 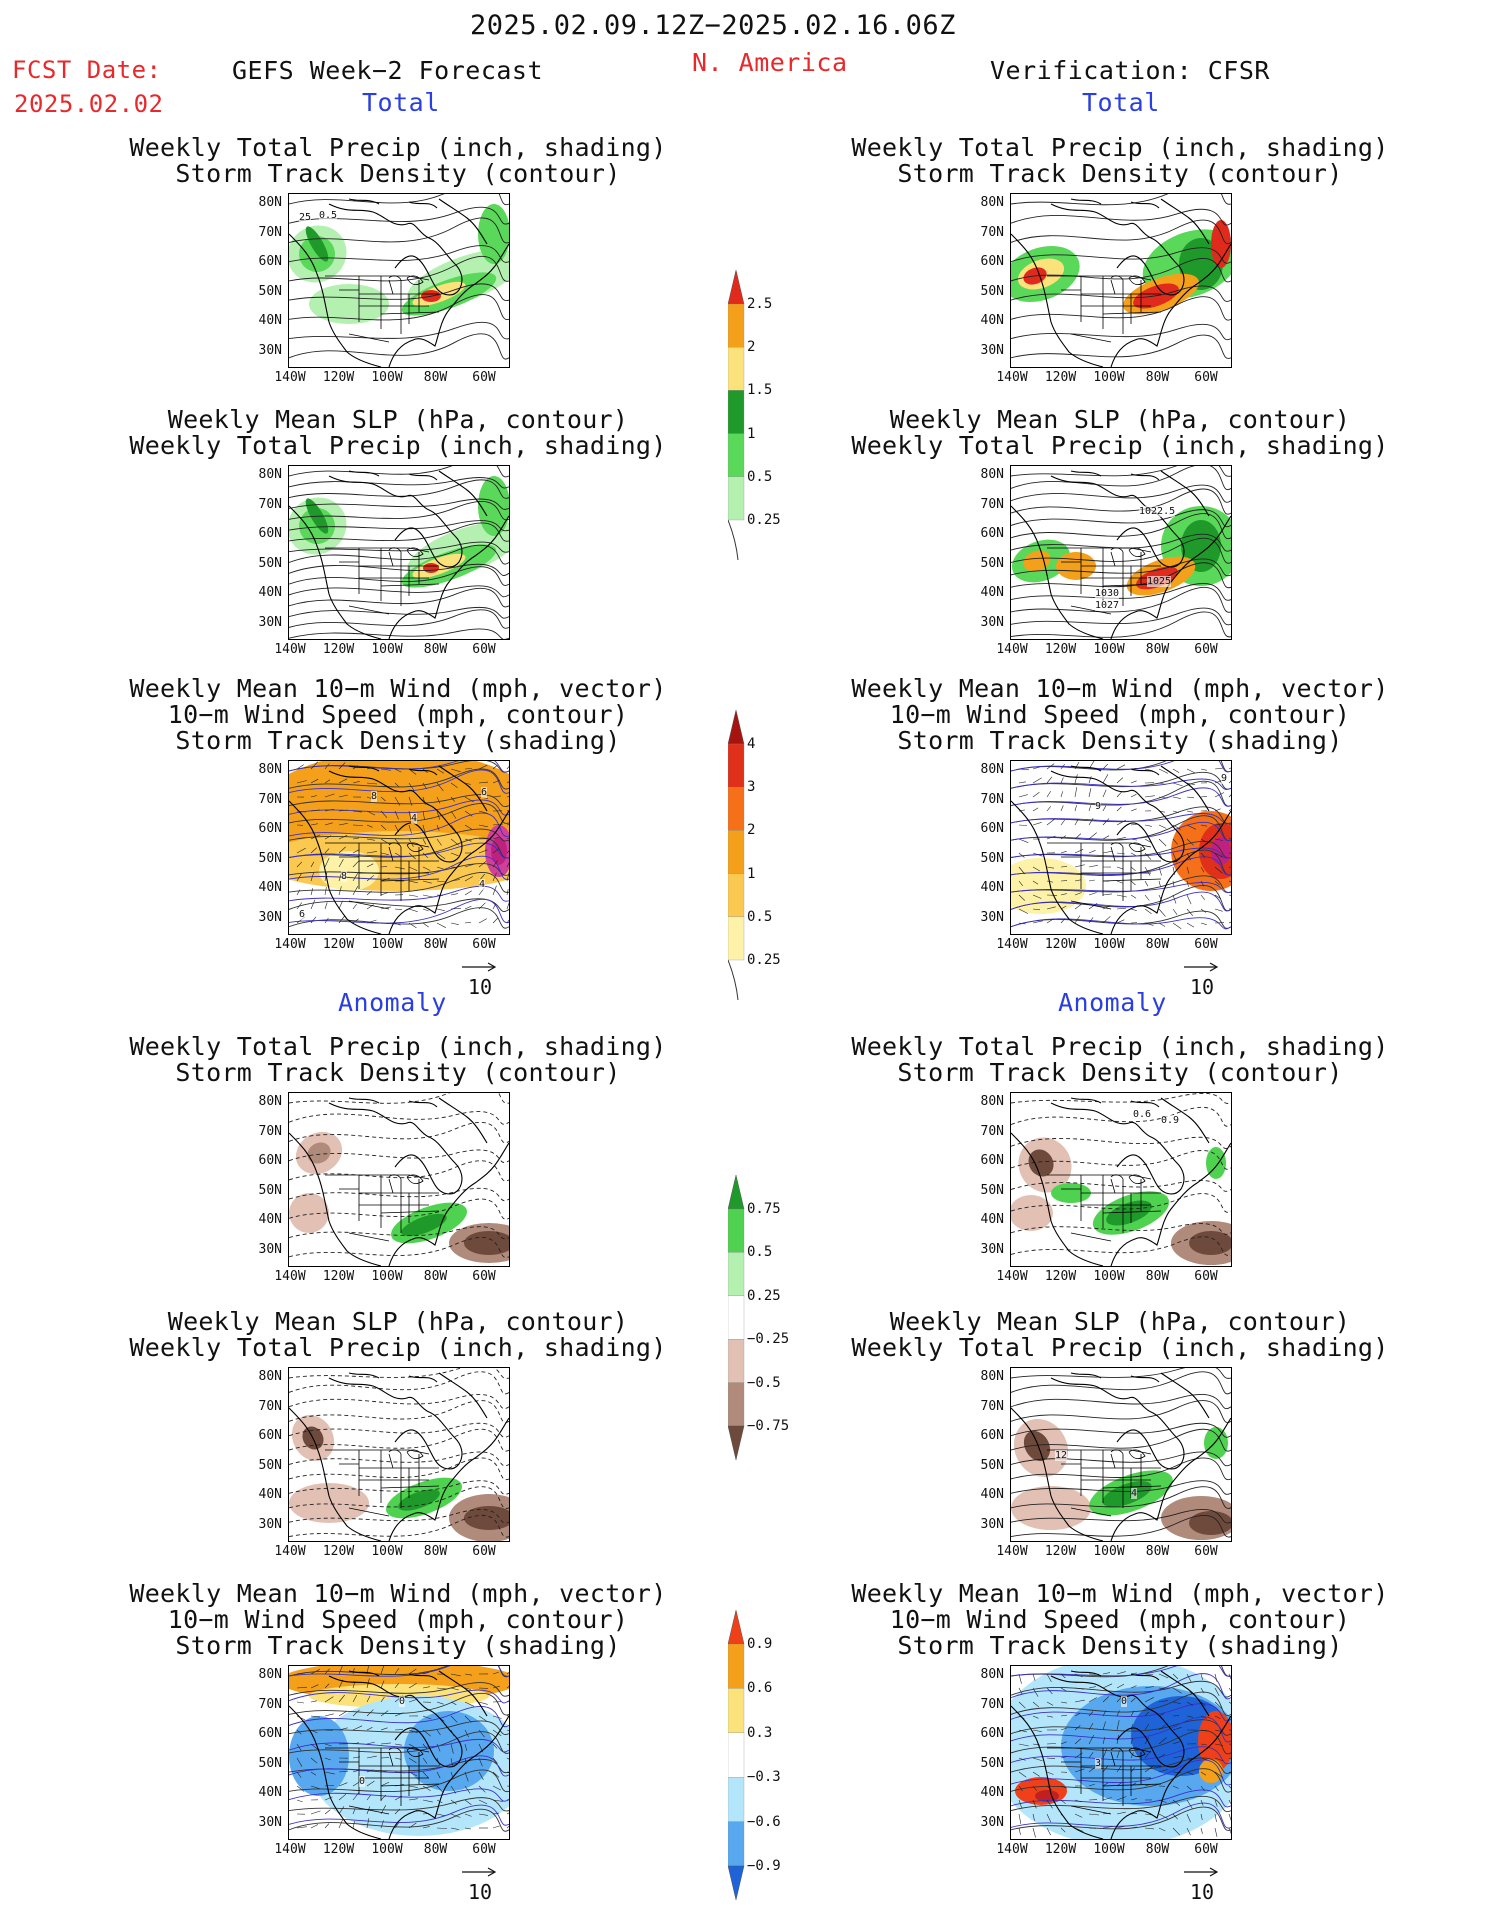 I want to click on fc-wind-anom-title-line: Storm Track Density (shading), so click(x=398, y=1645).